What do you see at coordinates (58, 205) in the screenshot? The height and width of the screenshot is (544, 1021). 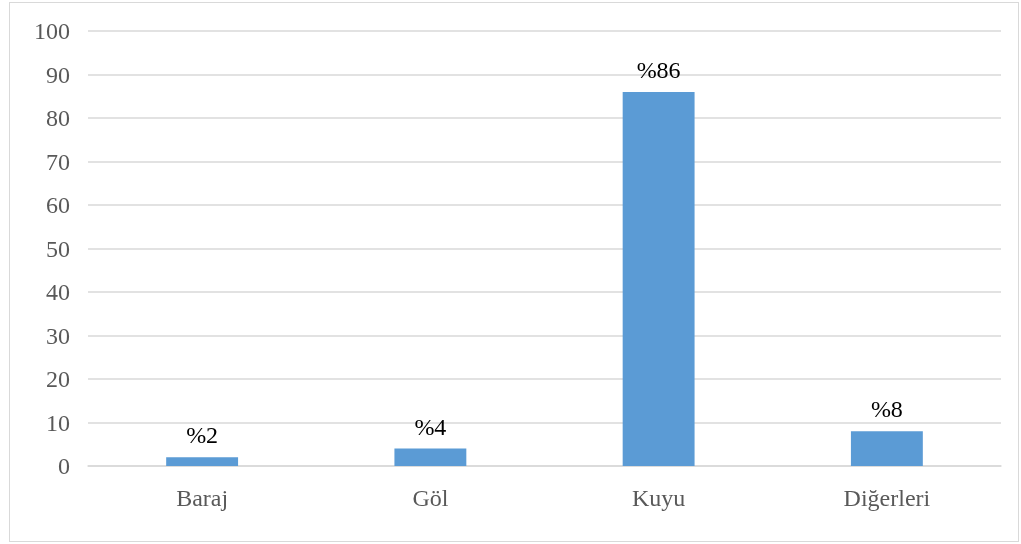 I see `y-tick-label: 60` at bounding box center [58, 205].